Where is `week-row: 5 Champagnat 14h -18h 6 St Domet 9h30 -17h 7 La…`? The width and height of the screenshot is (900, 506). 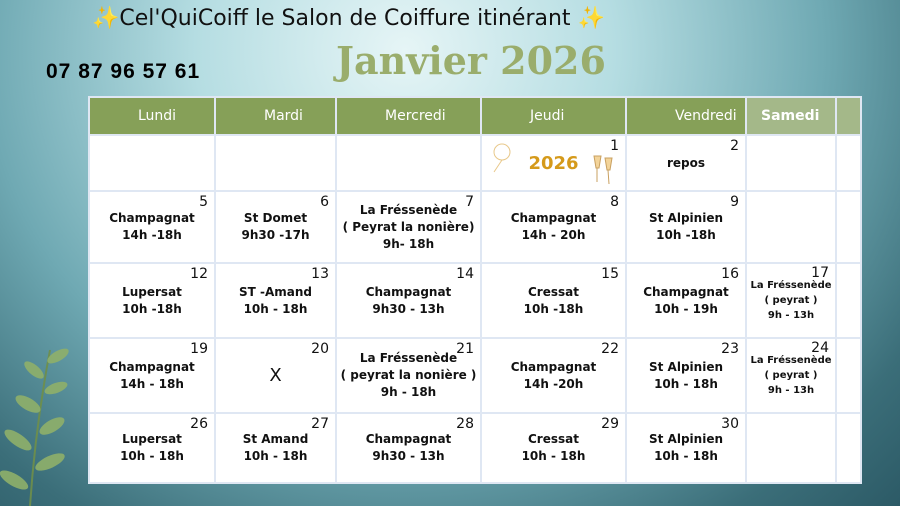 week-row: 5 Champagnat 14h -18h 6 St Domet 9h30 -17h 7 La… is located at coordinates (475, 227).